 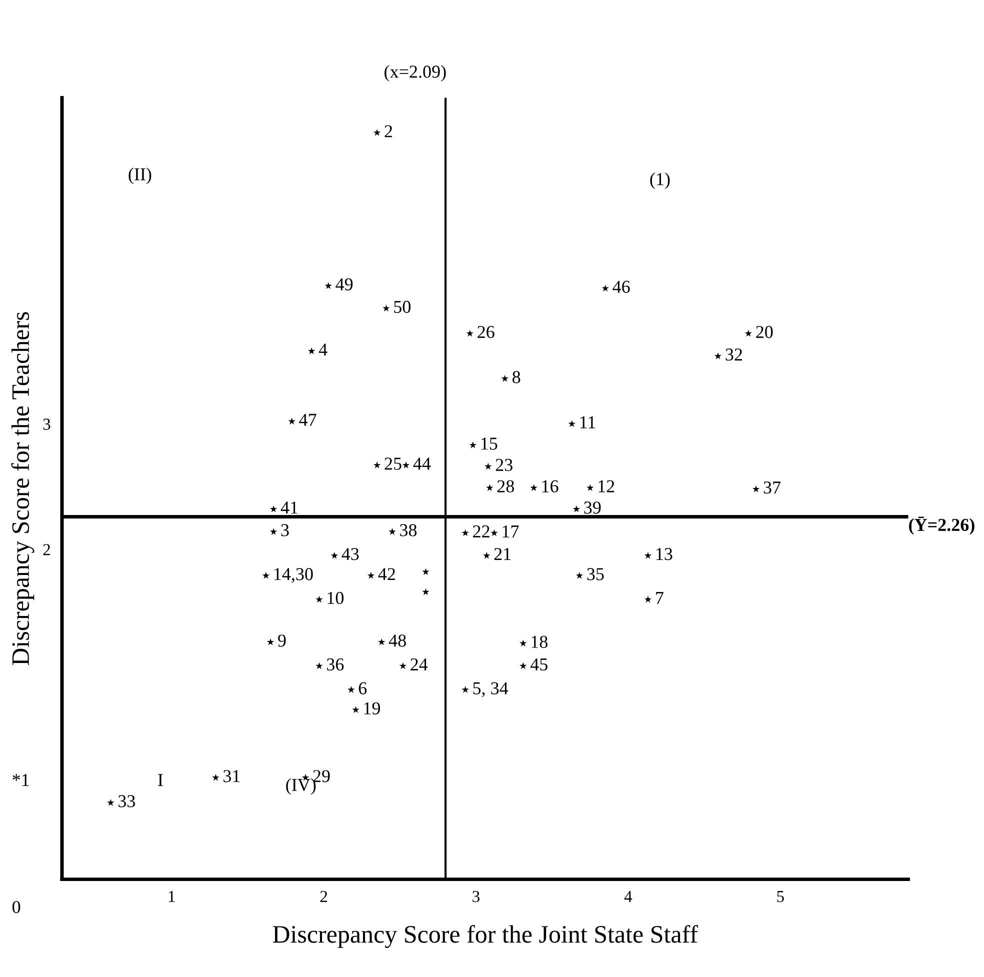 I want to click on text: 0, so click(x=16, y=907).